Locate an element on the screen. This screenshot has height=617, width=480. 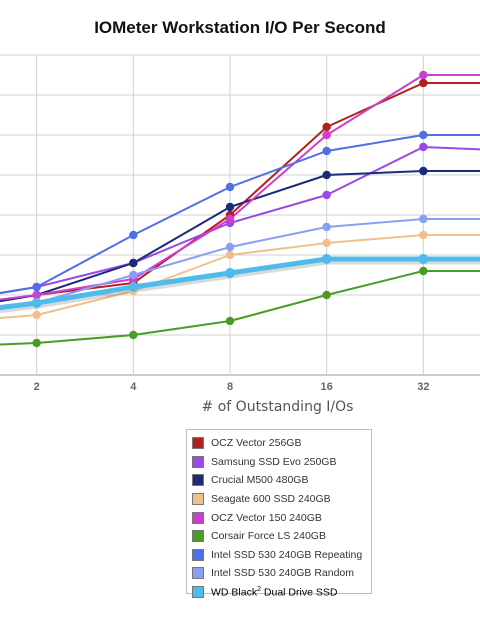
legend-label: Samsung SSD Evo 250GB is located at coordinates (274, 461).